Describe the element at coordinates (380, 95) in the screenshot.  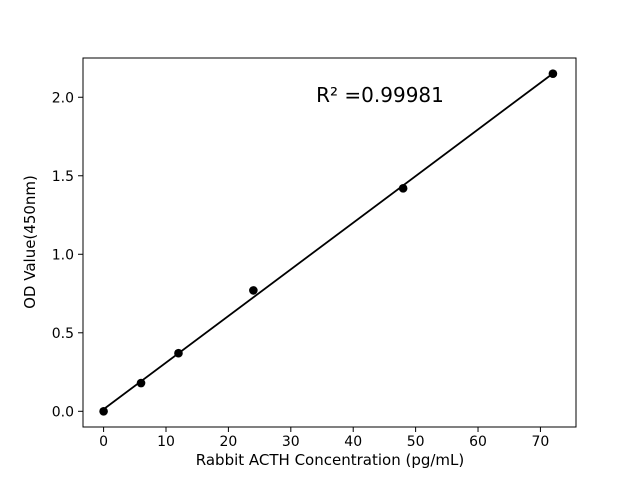
I see `r-squared-annotation: R² =0.99981` at that location.